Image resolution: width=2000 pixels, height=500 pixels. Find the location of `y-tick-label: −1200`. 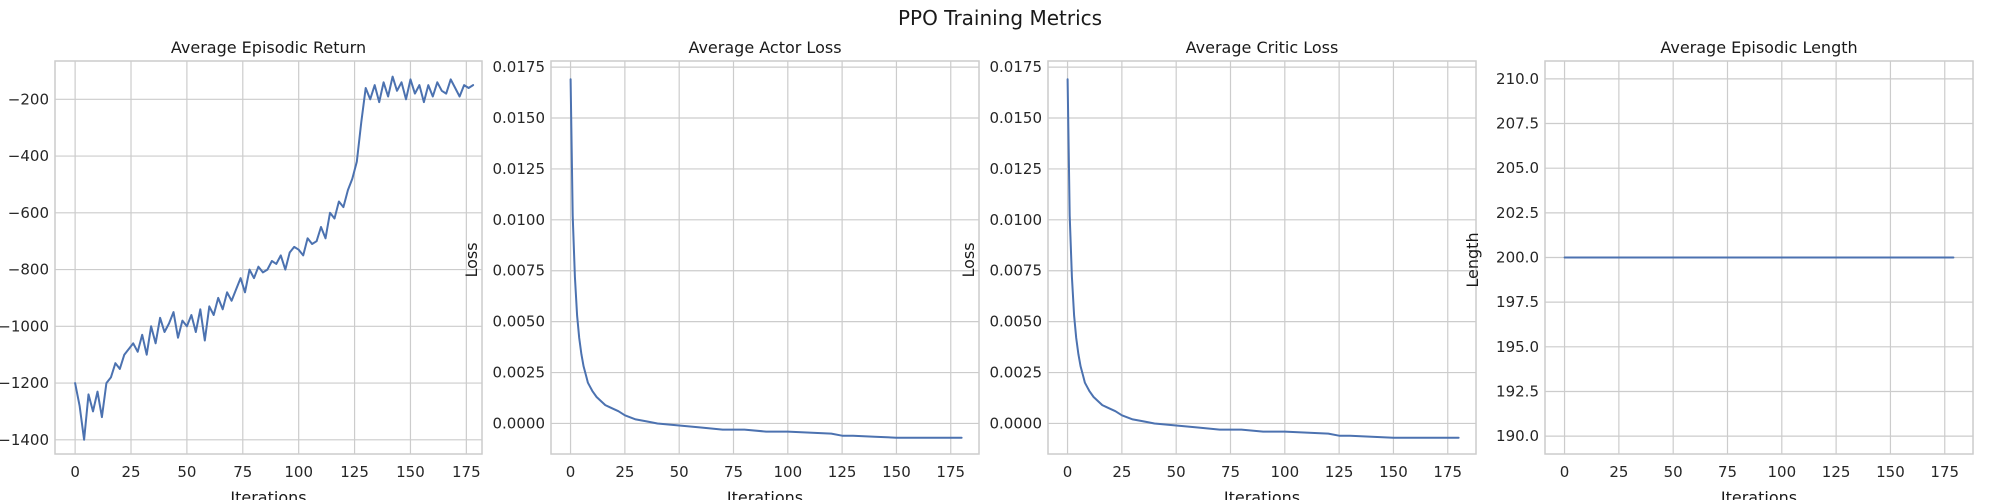

y-tick-label: −1200 is located at coordinates (24, 383).